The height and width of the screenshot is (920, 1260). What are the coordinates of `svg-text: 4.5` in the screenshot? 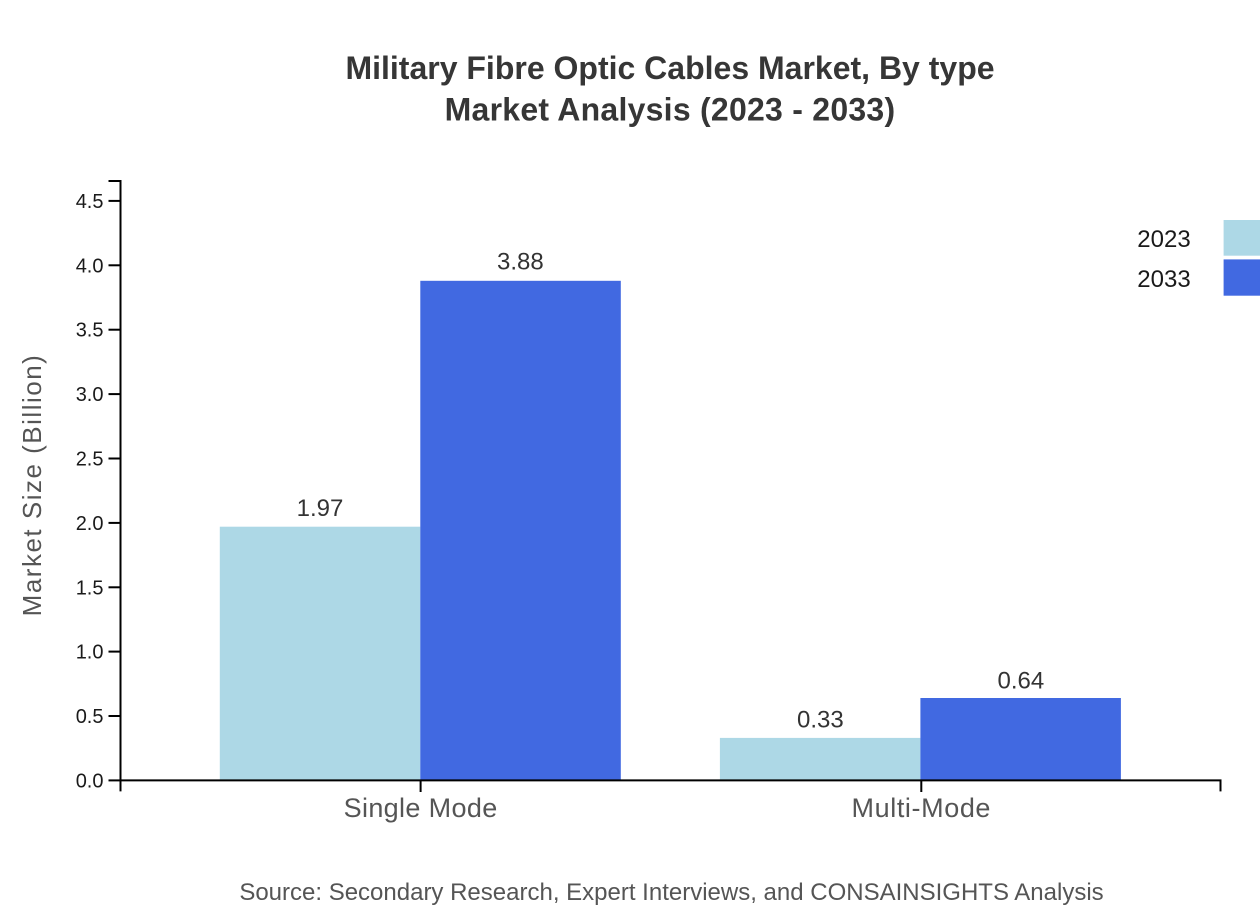 It's located at (90, 202).